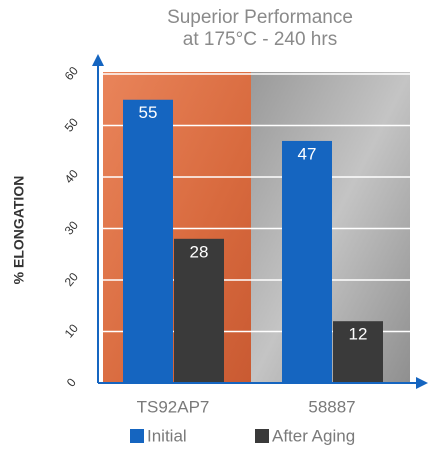 The height and width of the screenshot is (450, 432). What do you see at coordinates (260, 39) in the screenshot?
I see `chart-subtitle: at 175°C - 240 hrs` at bounding box center [260, 39].